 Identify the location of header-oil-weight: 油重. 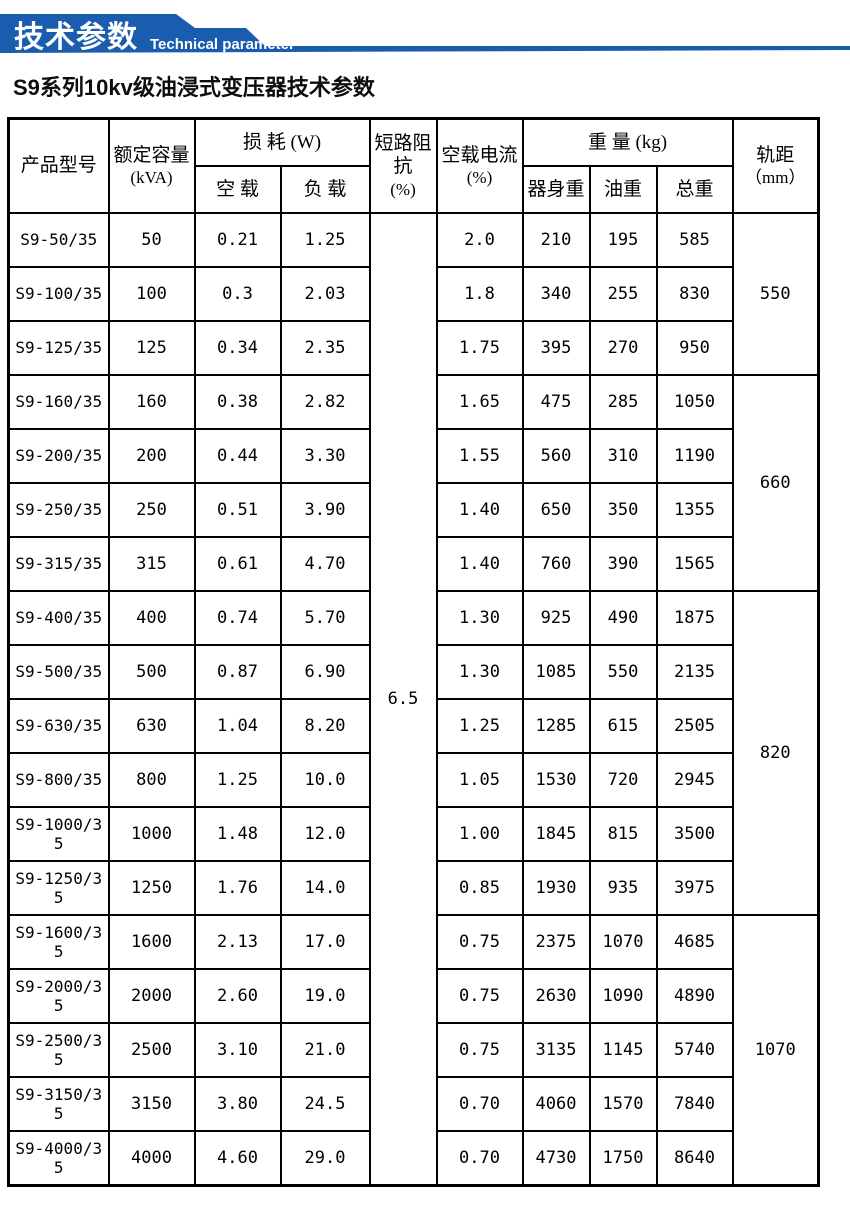
(623, 189).